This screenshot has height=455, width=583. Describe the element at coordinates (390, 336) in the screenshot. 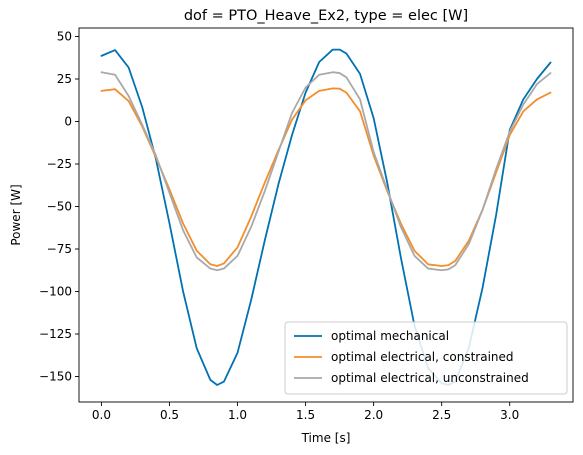

I see `legend-entry-1: optimal mechanical` at that location.